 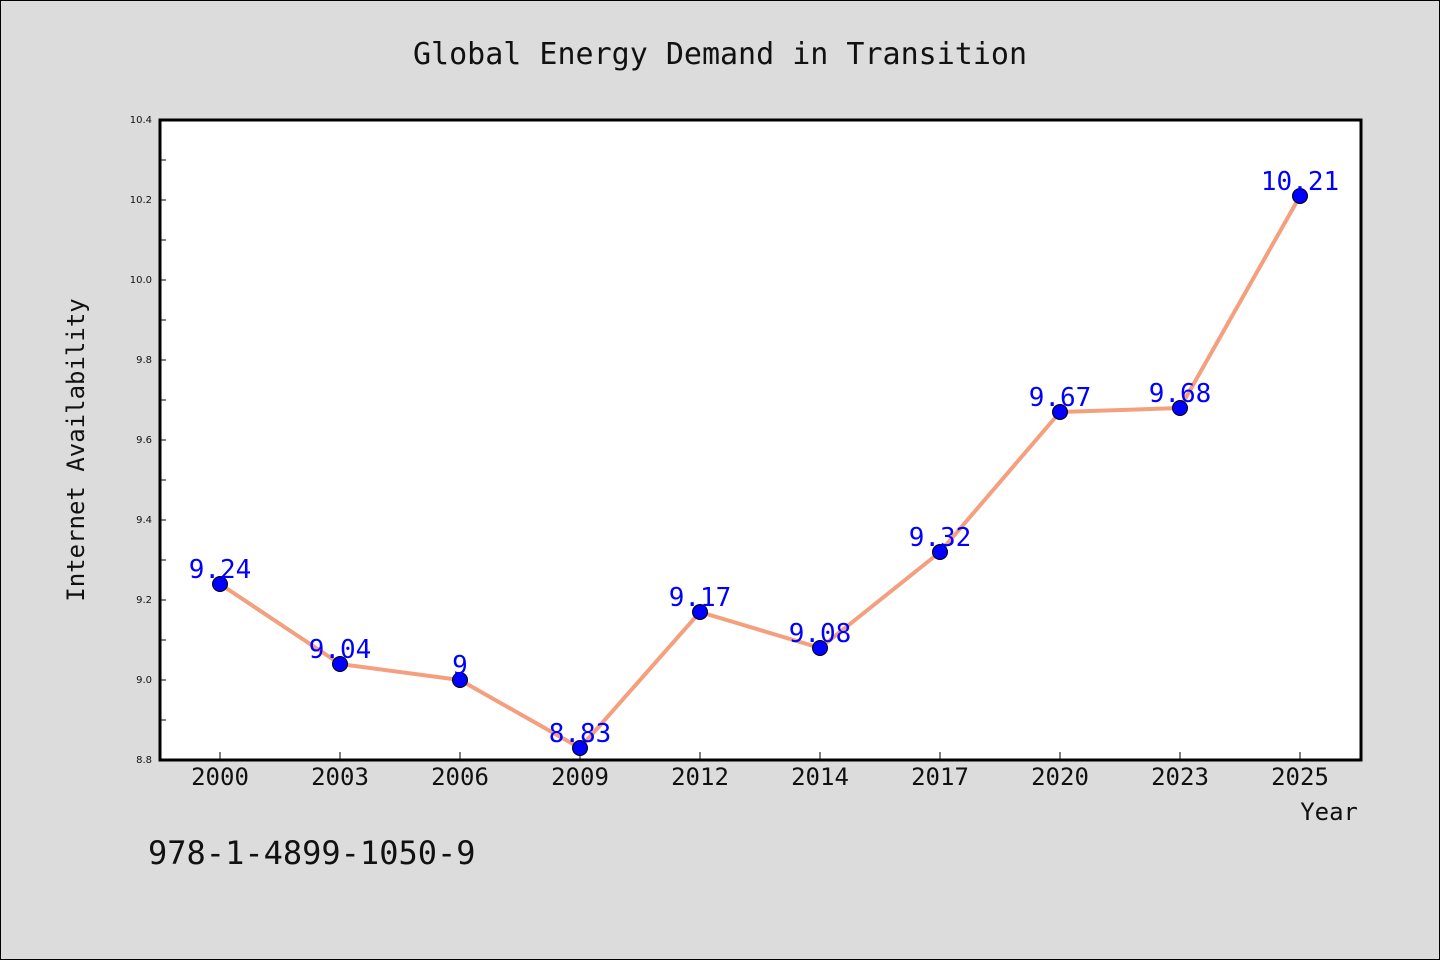 What do you see at coordinates (580, 734) in the screenshot?
I see `data-label: 8.83` at bounding box center [580, 734].